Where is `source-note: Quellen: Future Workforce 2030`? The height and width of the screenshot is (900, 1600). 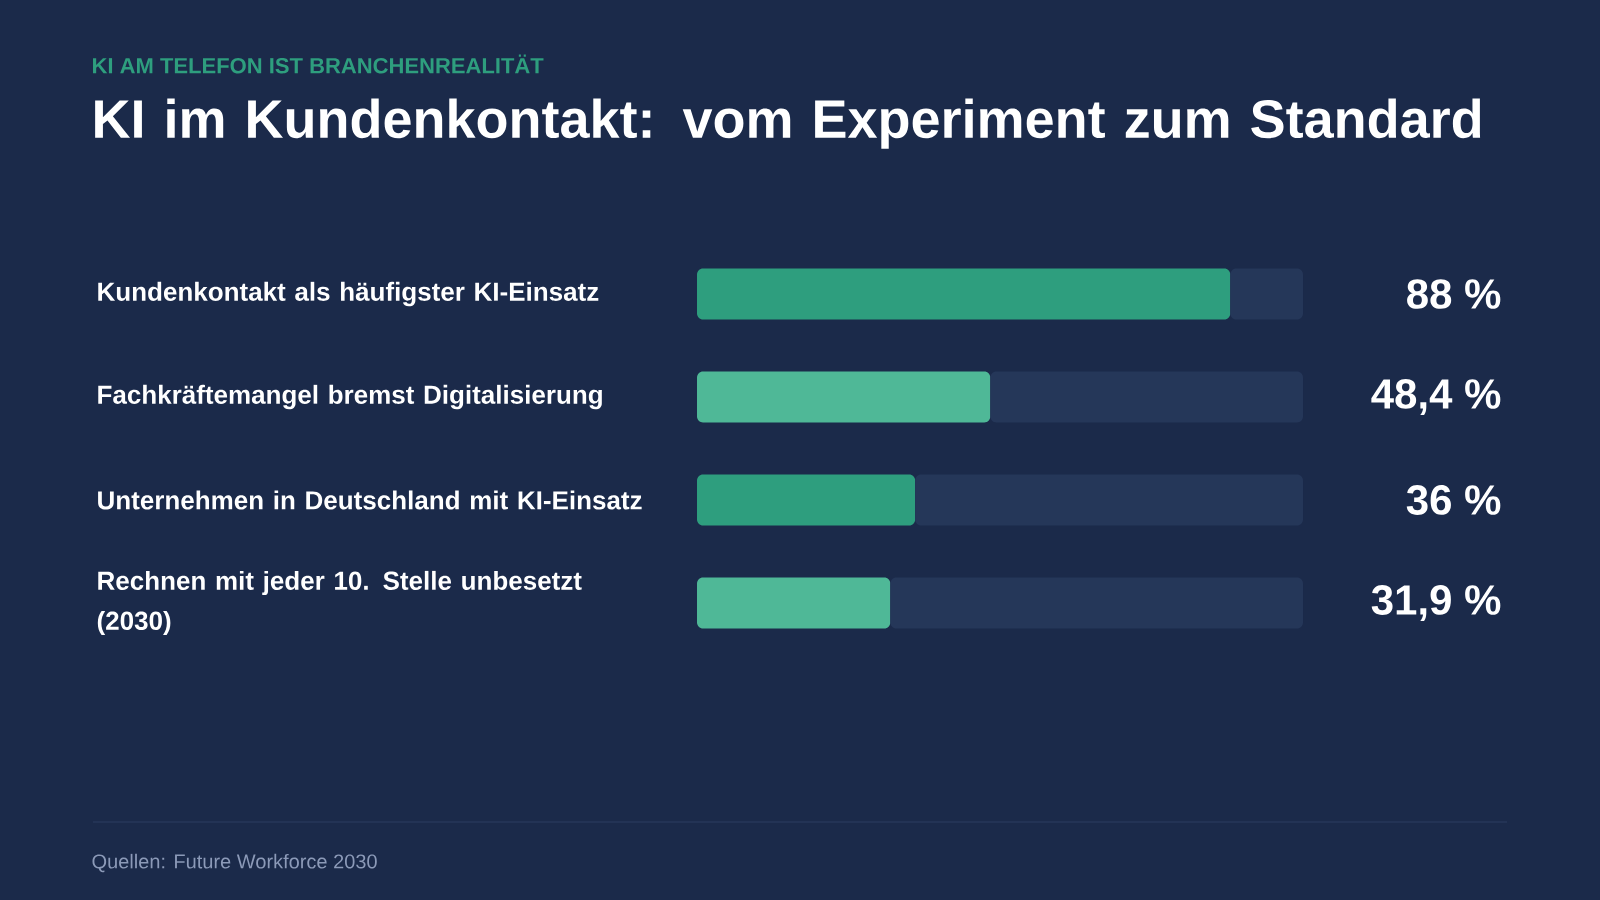
source-note: Quellen: Future Workforce 2030 is located at coordinates (234, 863).